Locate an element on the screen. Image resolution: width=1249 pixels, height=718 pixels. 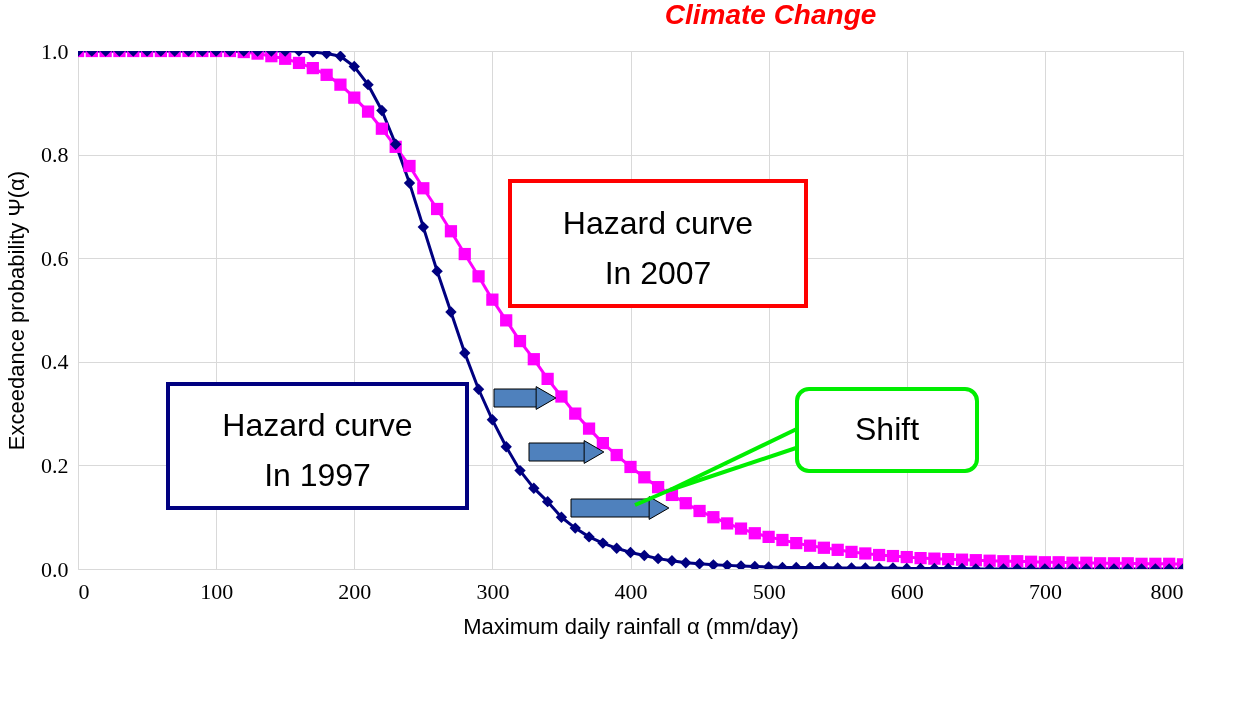
x-tick-label: 300 is located at coordinates (493, 591).